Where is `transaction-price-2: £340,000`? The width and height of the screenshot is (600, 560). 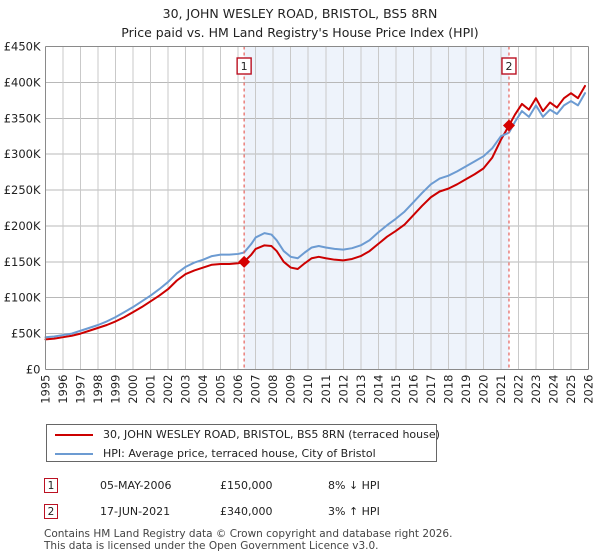 transaction-price-2: £340,000 is located at coordinates (246, 511).